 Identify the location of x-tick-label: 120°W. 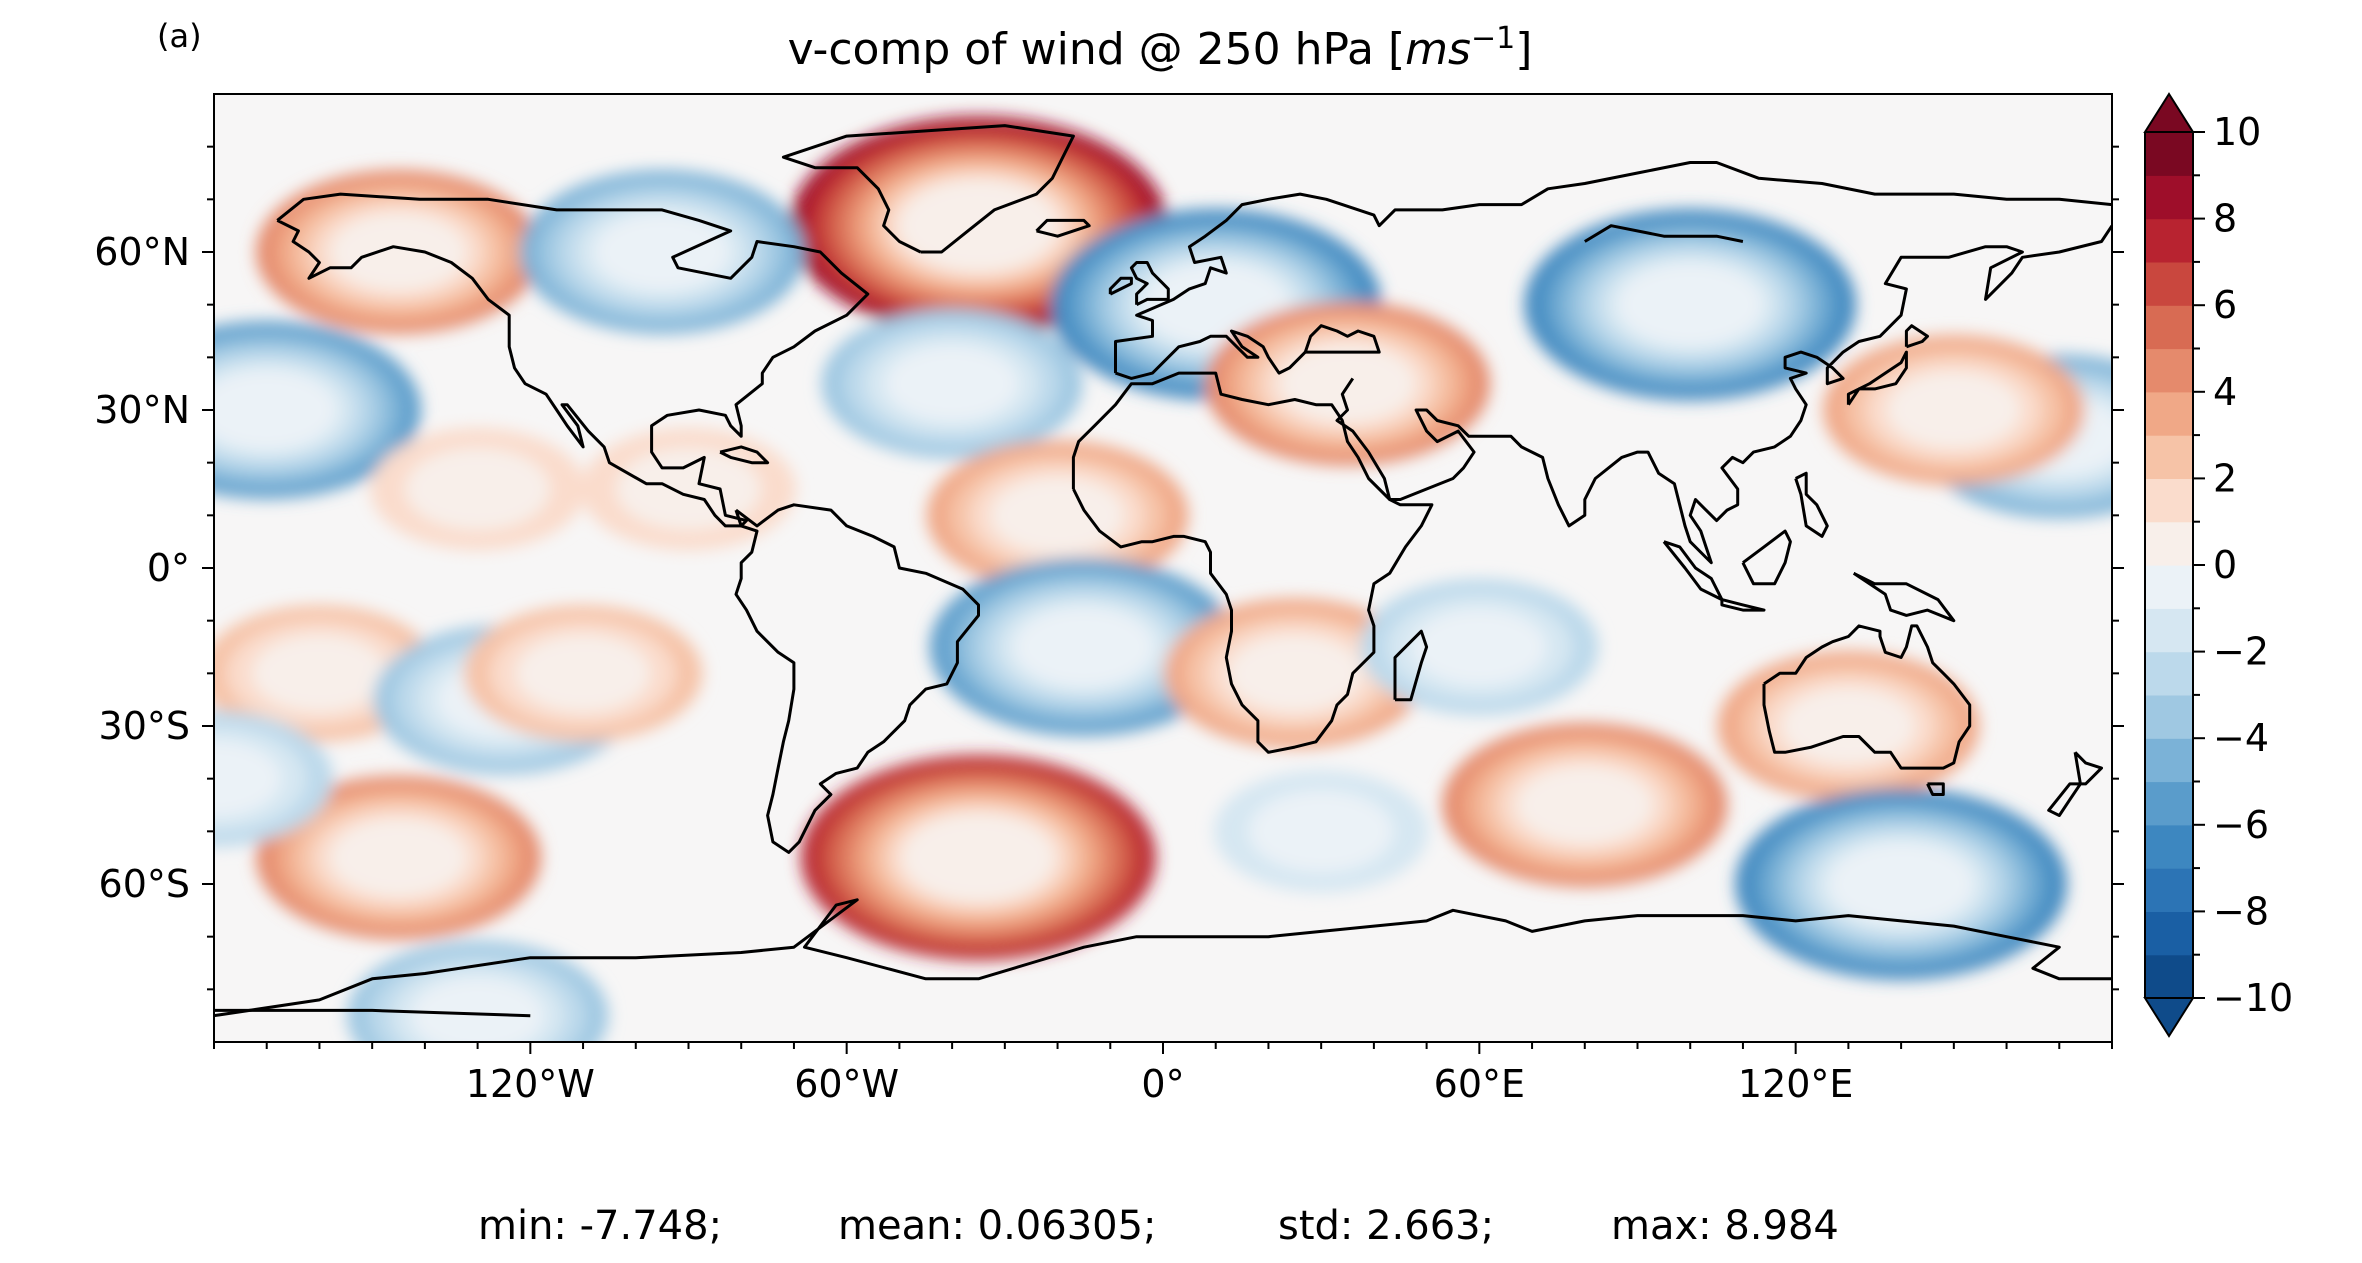
(530, 1084).